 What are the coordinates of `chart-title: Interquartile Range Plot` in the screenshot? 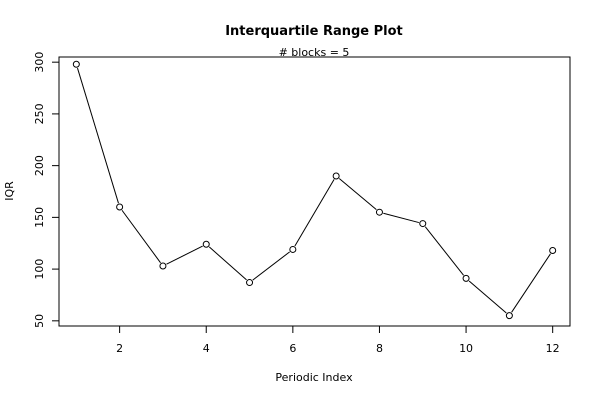 It's located at (314, 31).